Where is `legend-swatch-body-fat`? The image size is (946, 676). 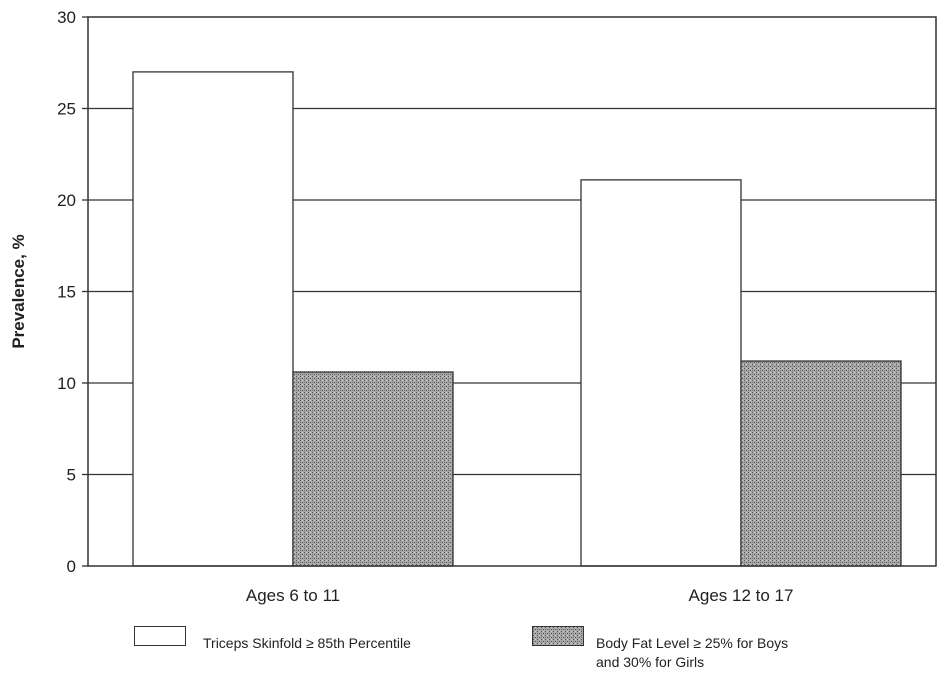 legend-swatch-body-fat is located at coordinates (558, 636).